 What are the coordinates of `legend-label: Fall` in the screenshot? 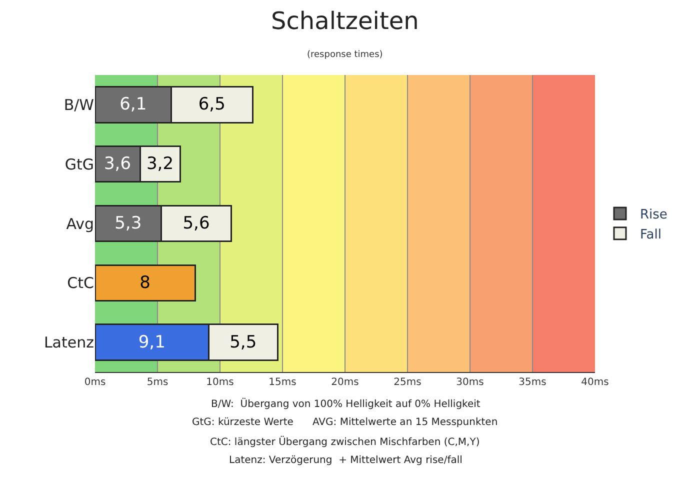 It's located at (651, 234).